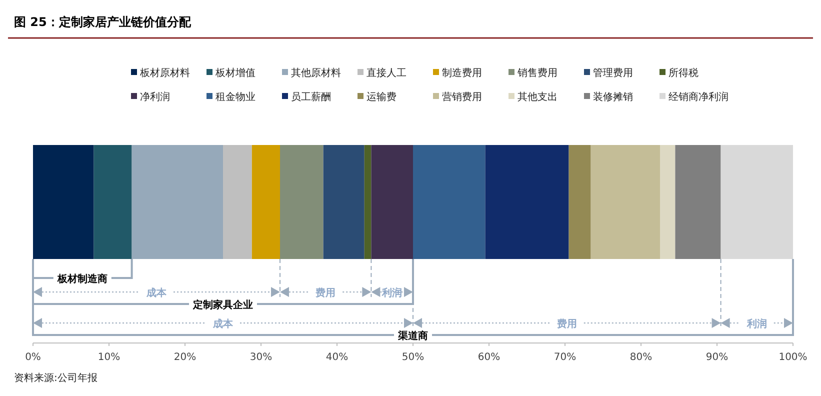  What do you see at coordinates (641, 357) in the screenshot?
I see `x-tick-label: 80%` at bounding box center [641, 357].